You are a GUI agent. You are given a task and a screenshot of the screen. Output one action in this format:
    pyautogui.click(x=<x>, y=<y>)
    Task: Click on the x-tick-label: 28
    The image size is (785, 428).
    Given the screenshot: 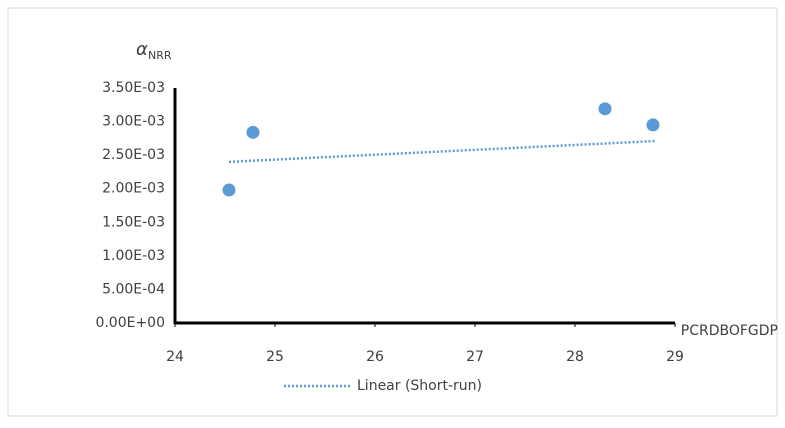 What is the action you would take?
    pyautogui.click(x=575, y=357)
    